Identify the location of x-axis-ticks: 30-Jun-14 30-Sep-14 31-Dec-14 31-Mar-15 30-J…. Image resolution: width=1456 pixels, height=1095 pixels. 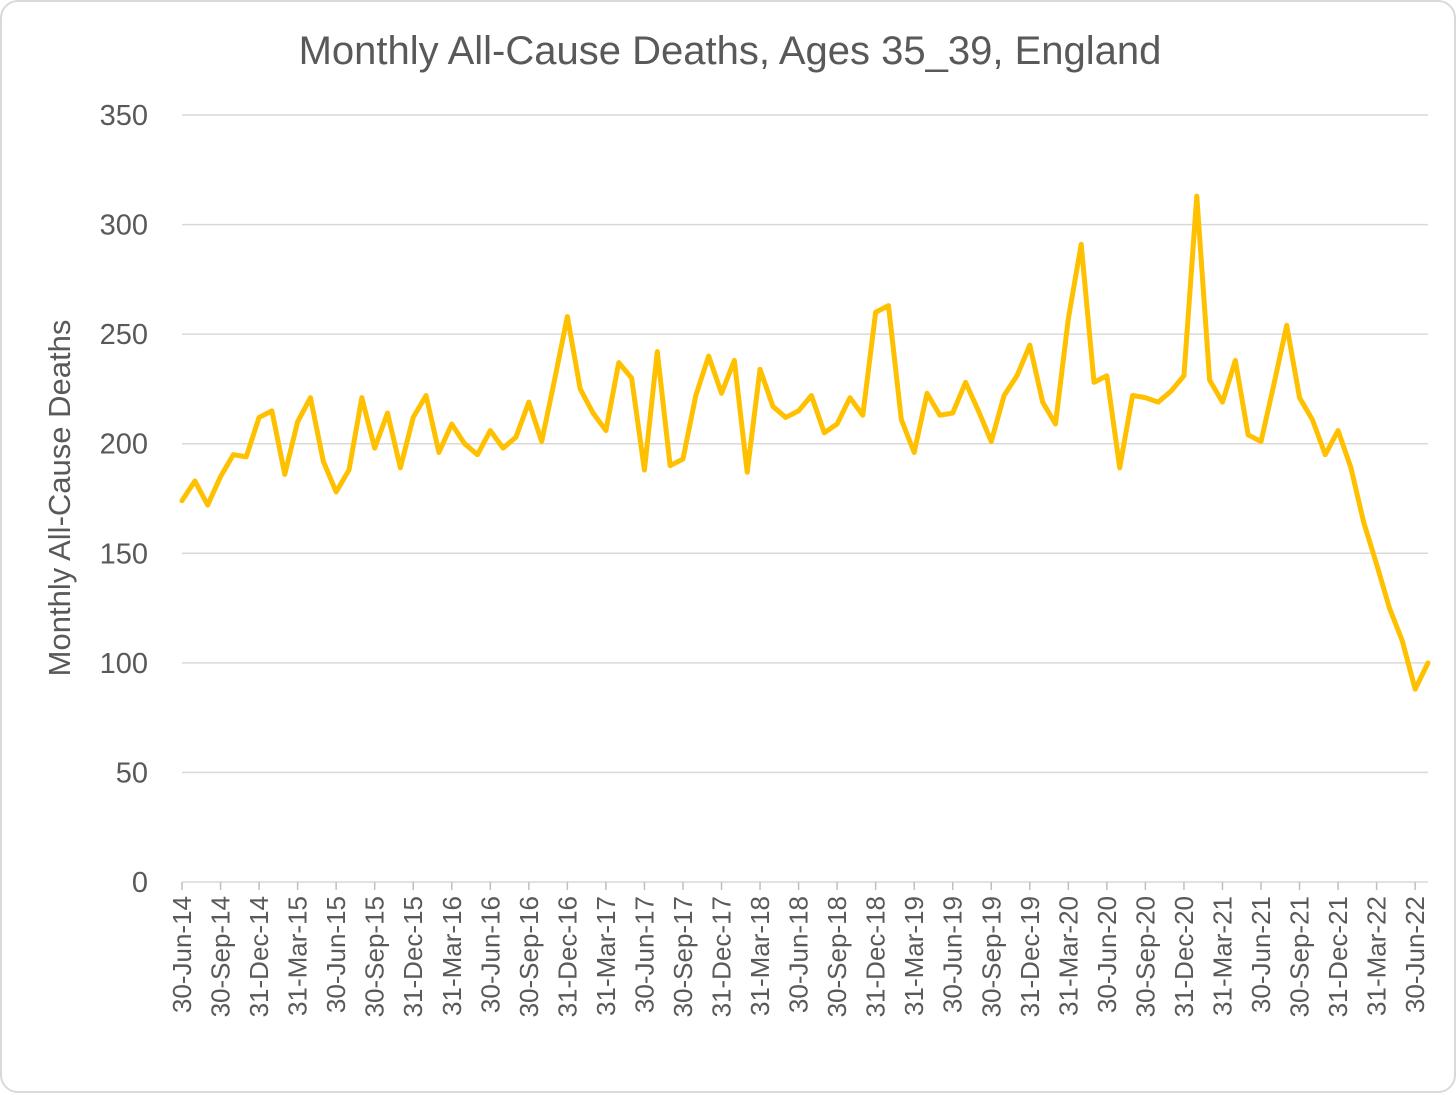
(798, 949).